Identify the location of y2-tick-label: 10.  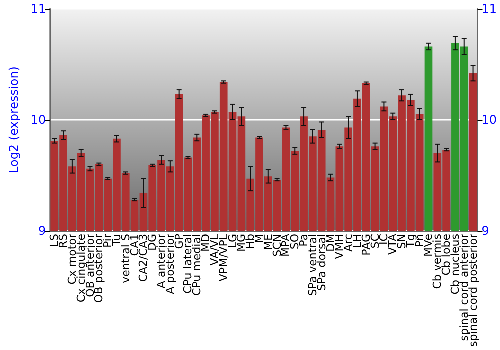
(490, 120).